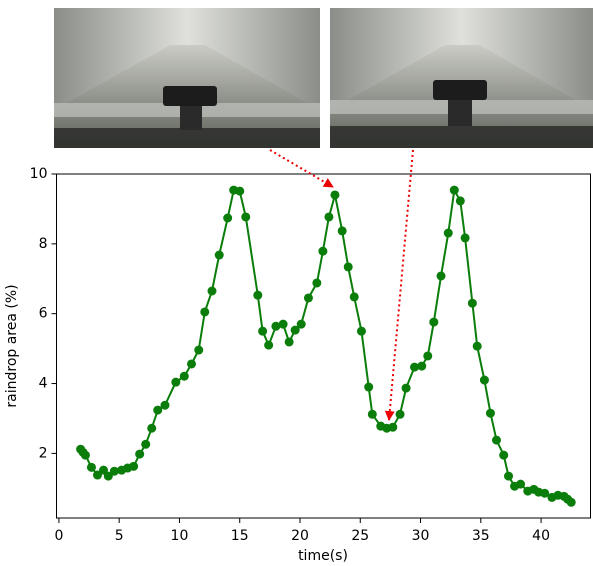 This screenshot has height=566, width=593. Describe the element at coordinates (240, 536) in the screenshot. I see `x-tick-label: 15` at that location.